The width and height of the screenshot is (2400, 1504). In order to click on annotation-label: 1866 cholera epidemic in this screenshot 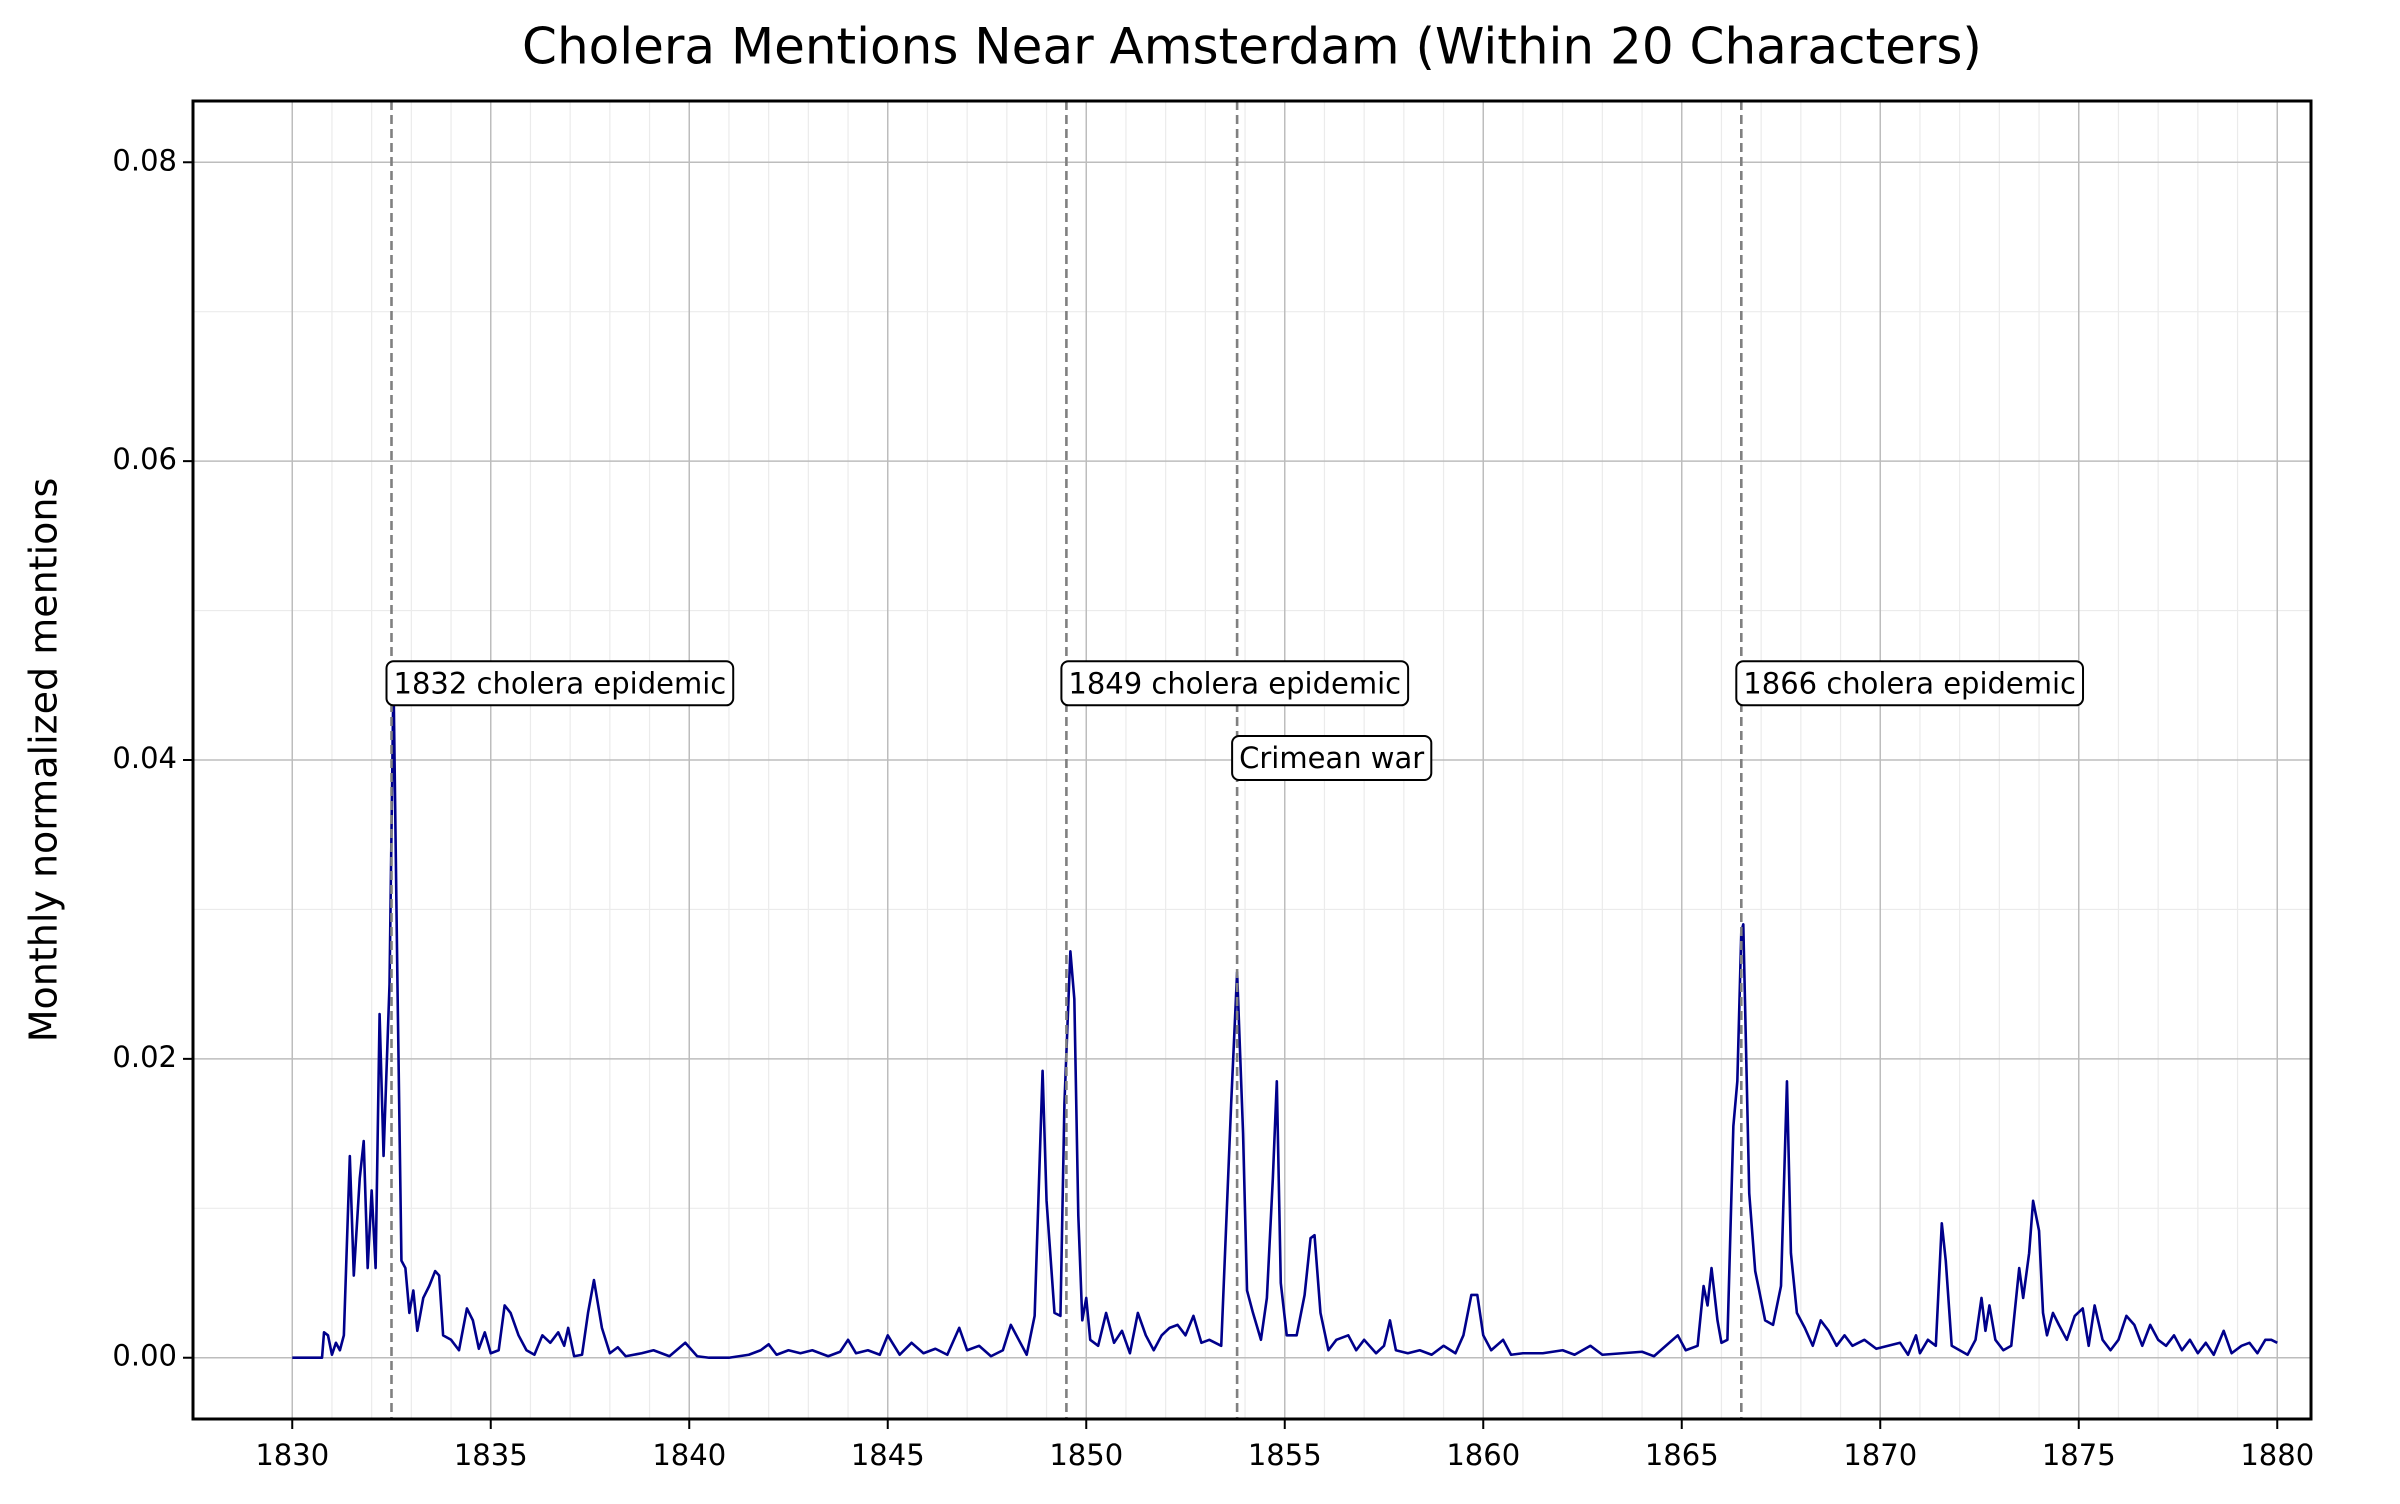, I will do `click(1909, 683)`.